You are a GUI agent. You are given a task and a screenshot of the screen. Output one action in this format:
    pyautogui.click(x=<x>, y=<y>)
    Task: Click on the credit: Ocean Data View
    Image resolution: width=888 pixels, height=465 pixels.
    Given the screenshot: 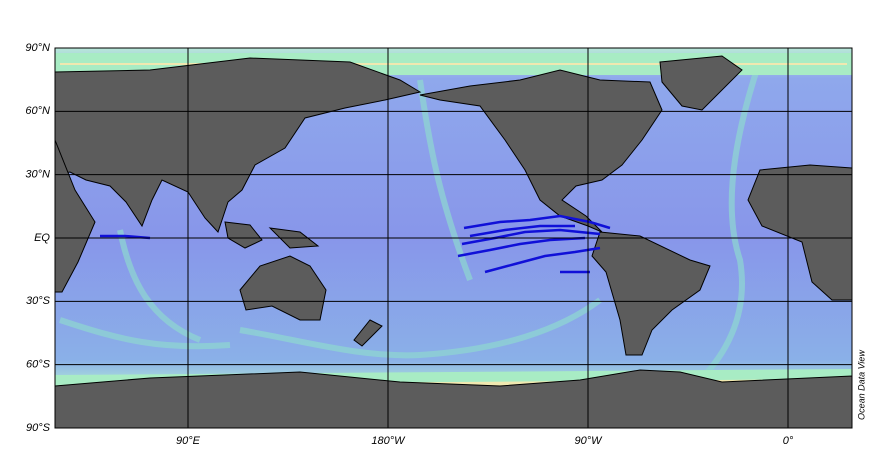 What is the action you would take?
    pyautogui.click(x=861, y=385)
    